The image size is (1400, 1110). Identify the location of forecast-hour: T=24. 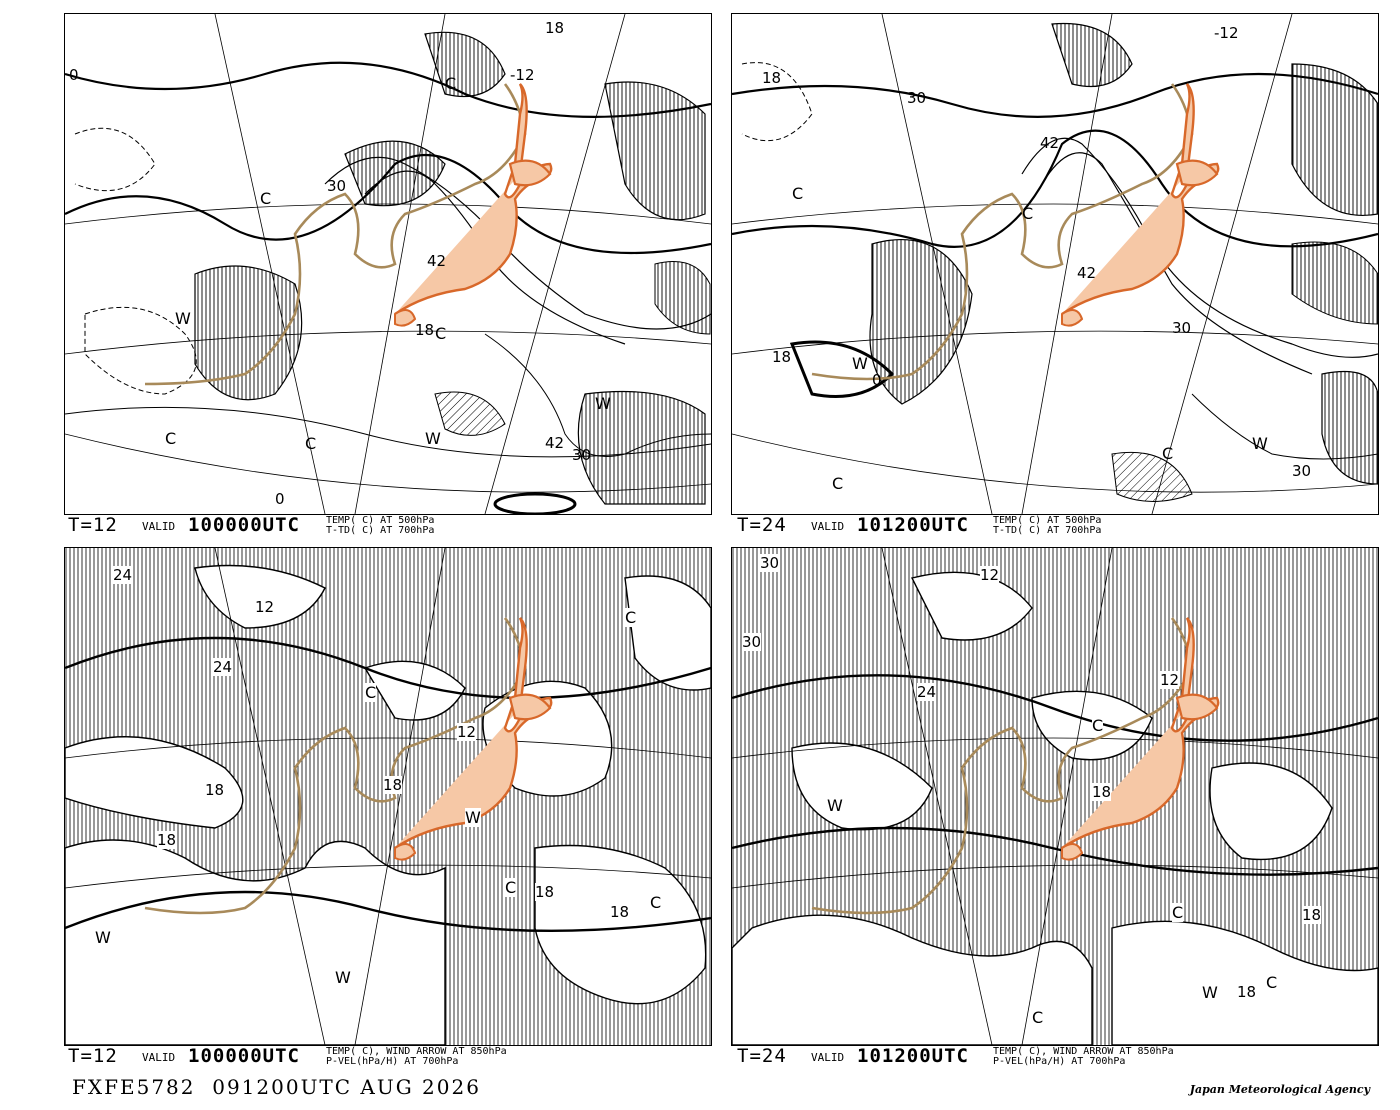
(762, 1056).